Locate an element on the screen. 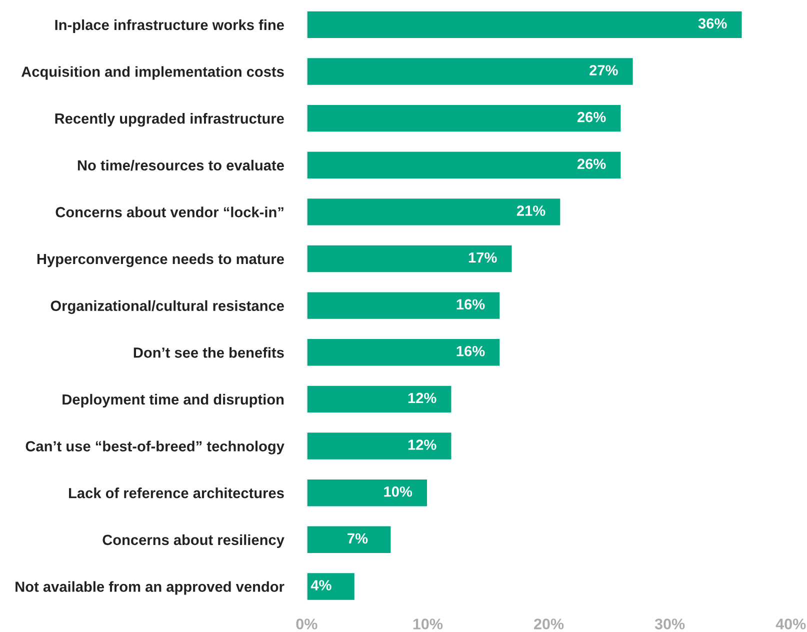 Image resolution: width=807 pixels, height=632 pixels. x-tick-label: 30% is located at coordinates (669, 624).